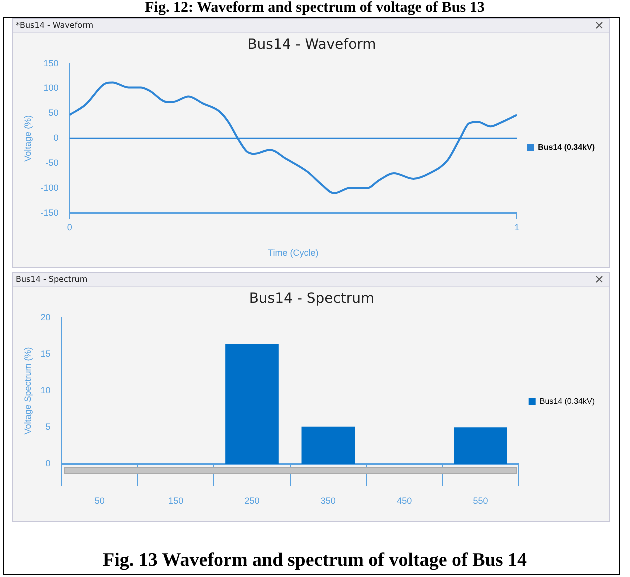 This screenshot has height=577, width=630. Describe the element at coordinates (45, 353) in the screenshot. I see `y-tick-label: 15` at that location.